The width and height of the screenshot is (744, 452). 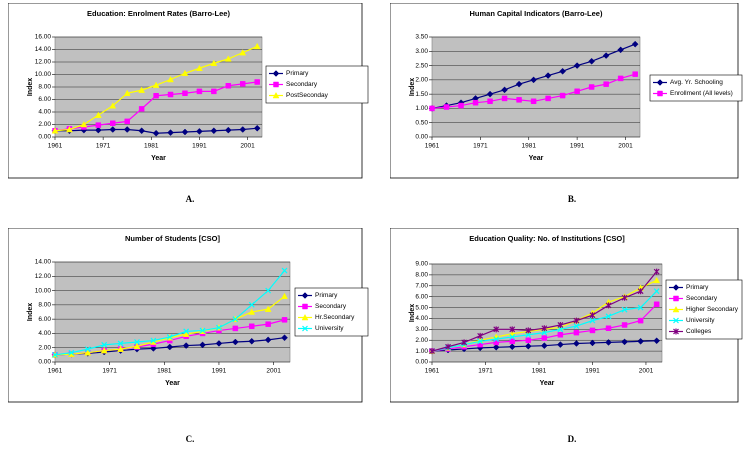 What do you see at coordinates (190, 199) in the screenshot?
I see `caption: A.` at bounding box center [190, 199].